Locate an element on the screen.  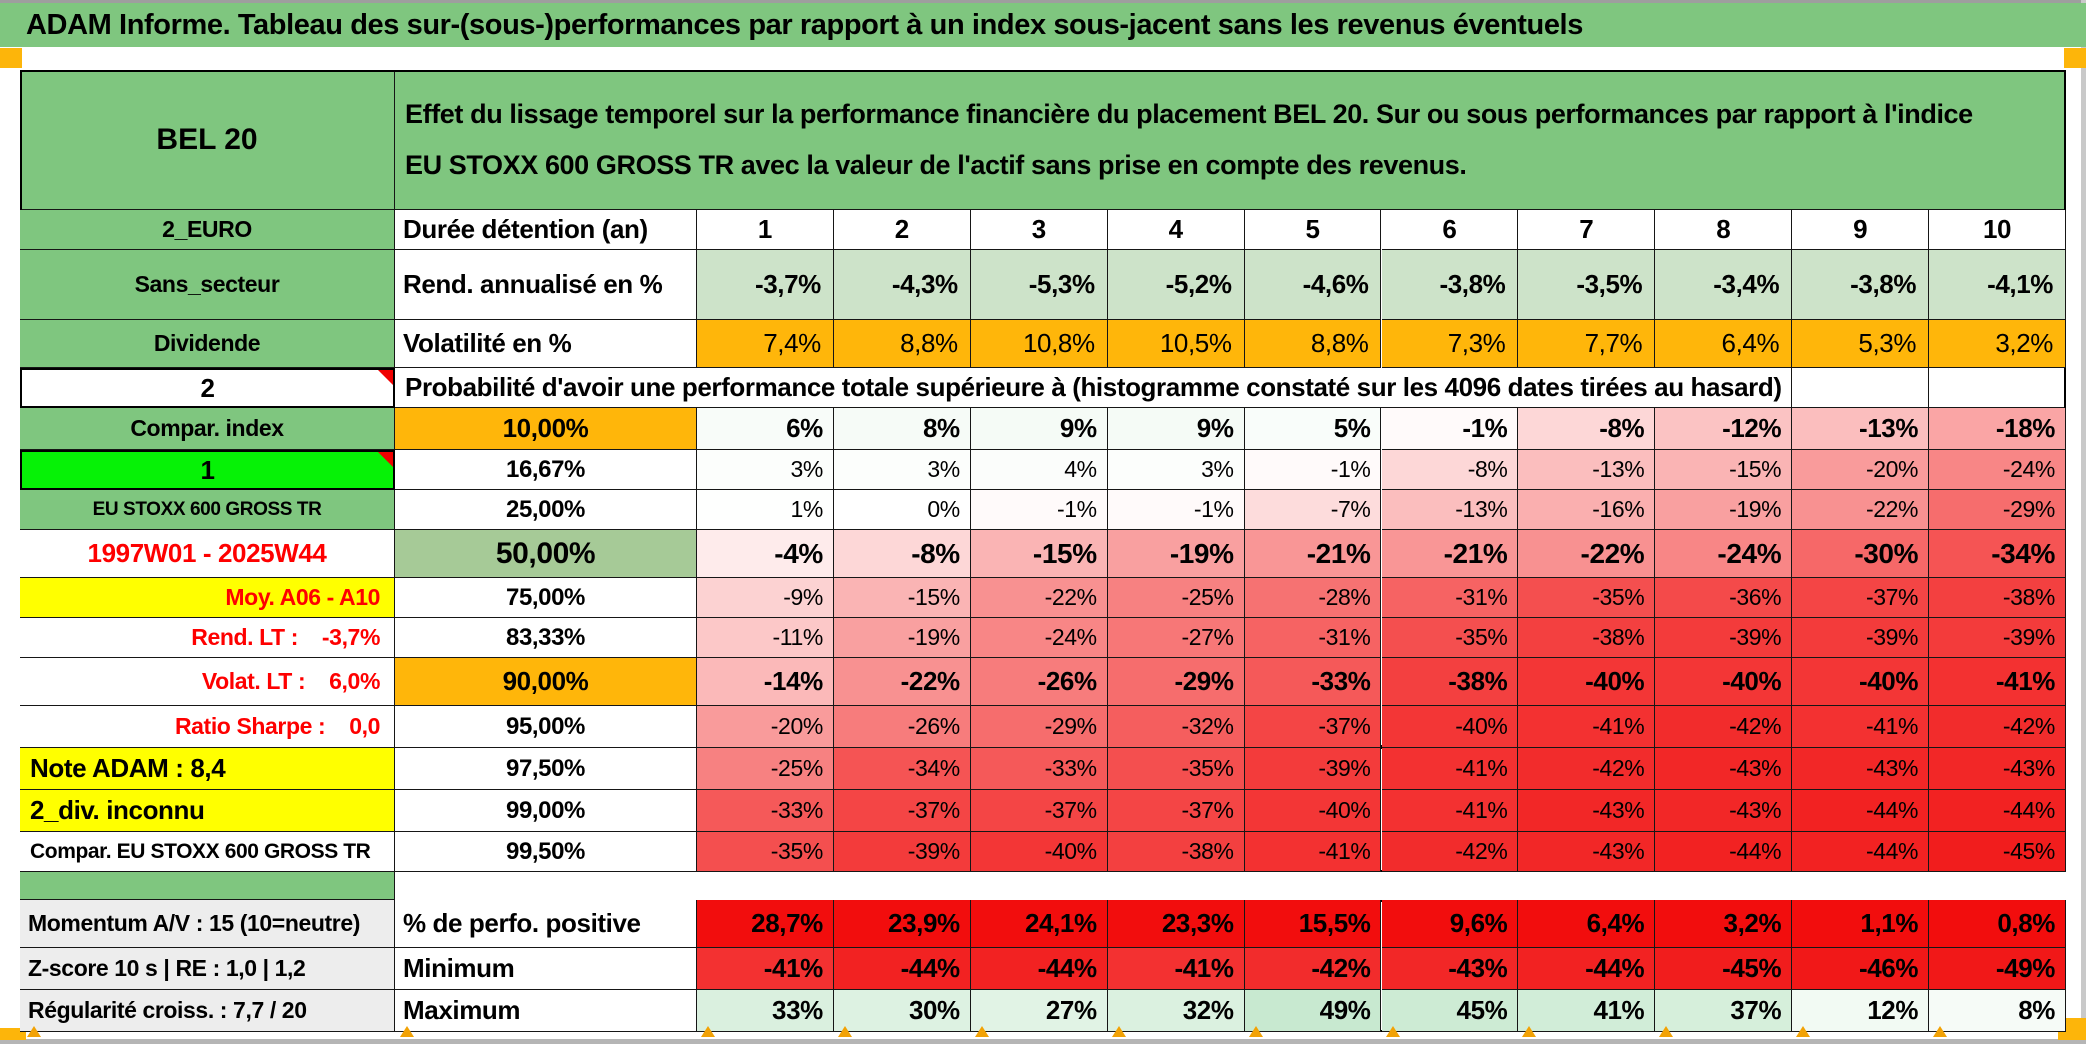
stat-cell-volatilit-en-2: 8,8% is located at coordinates (902, 344).